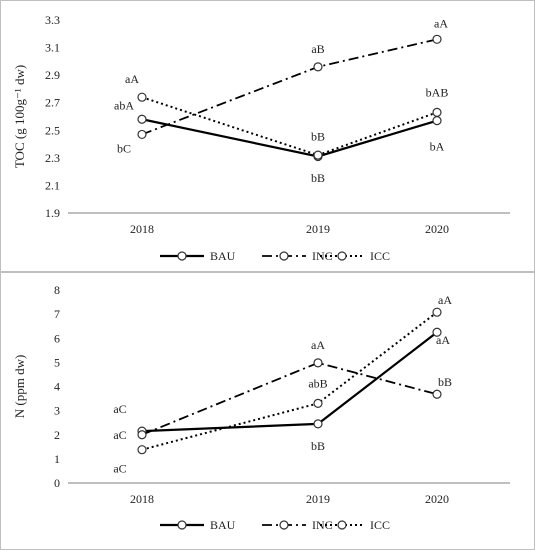 The width and height of the screenshot is (535, 550). What do you see at coordinates (437, 147) in the screenshot?
I see `data-label: bA` at bounding box center [437, 147].